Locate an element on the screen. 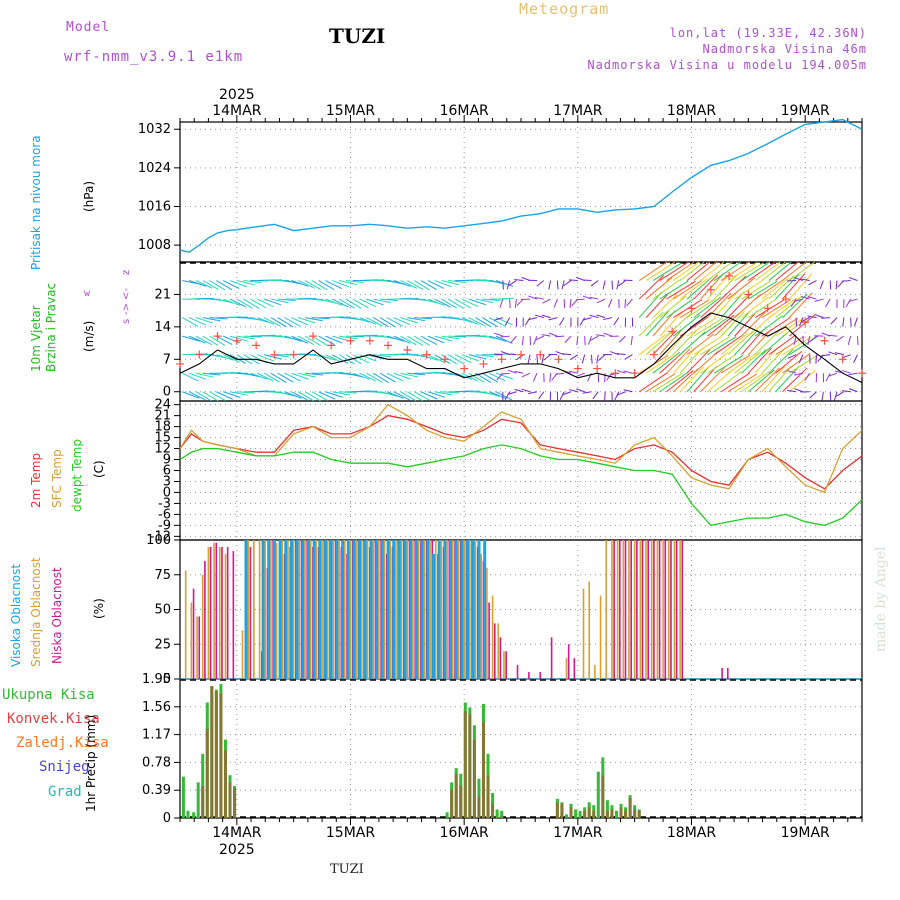 Image resolution: width=900 pixels, height=900 pixels. pressure-line is located at coordinates (521, 186).